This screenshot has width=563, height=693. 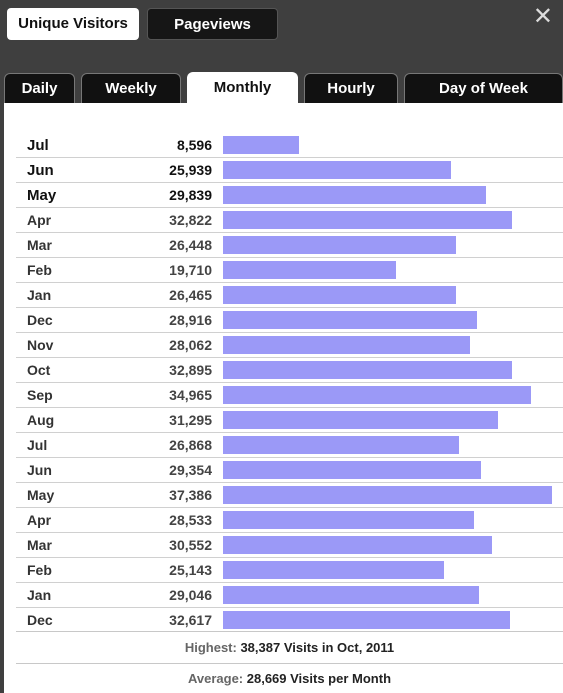 I want to click on value-label: 28,533, so click(x=190, y=520).